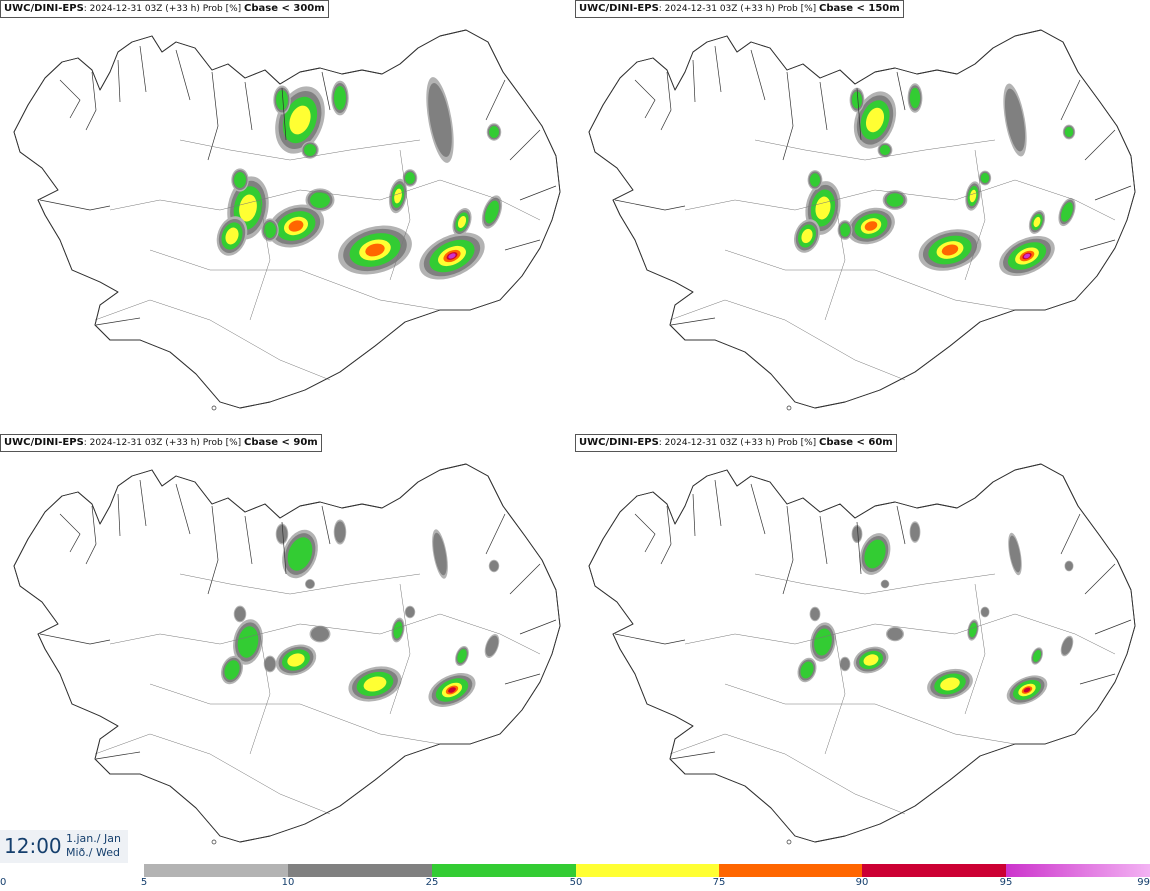 Image resolution: width=1150 pixels, height=891 pixels. What do you see at coordinates (288, 882) in the screenshot?
I see `legend-tick: 10` at bounding box center [288, 882].